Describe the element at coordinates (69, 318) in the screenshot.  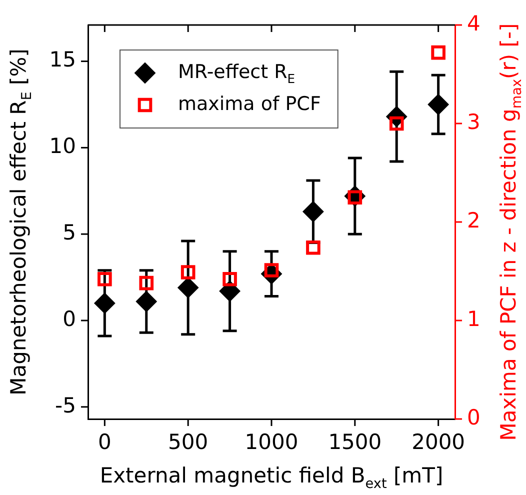
I see `y-tick-label: 0` at that location.